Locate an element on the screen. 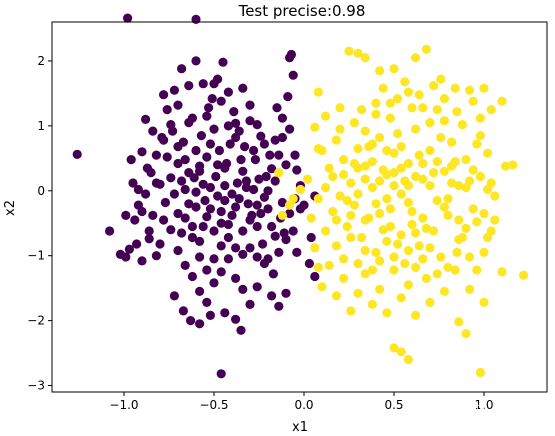 The image size is (555, 436). x-tick-label: 0.5 is located at coordinates (393, 405).